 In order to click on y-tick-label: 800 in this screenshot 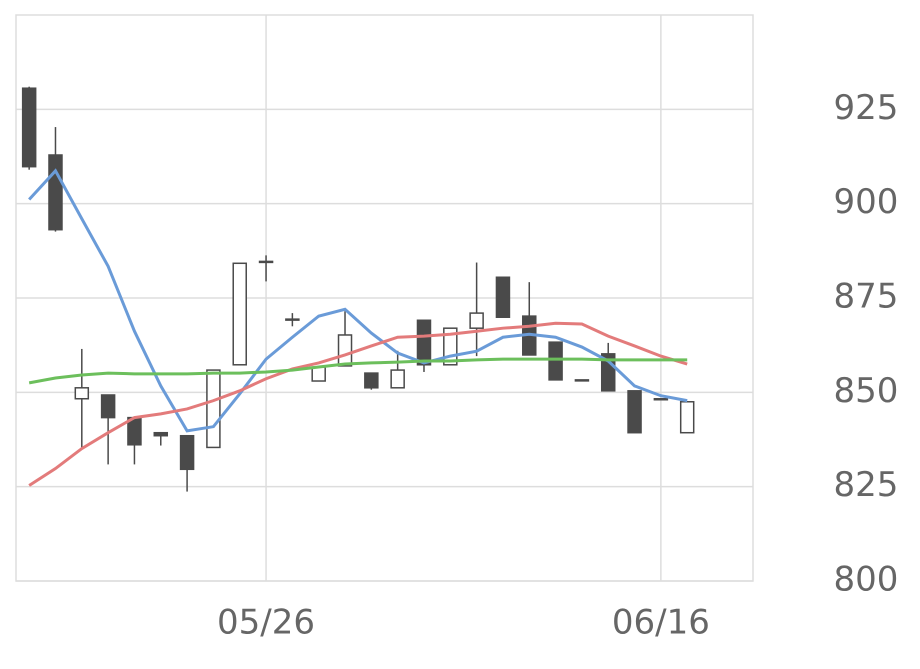, I will do `click(866, 580)`.